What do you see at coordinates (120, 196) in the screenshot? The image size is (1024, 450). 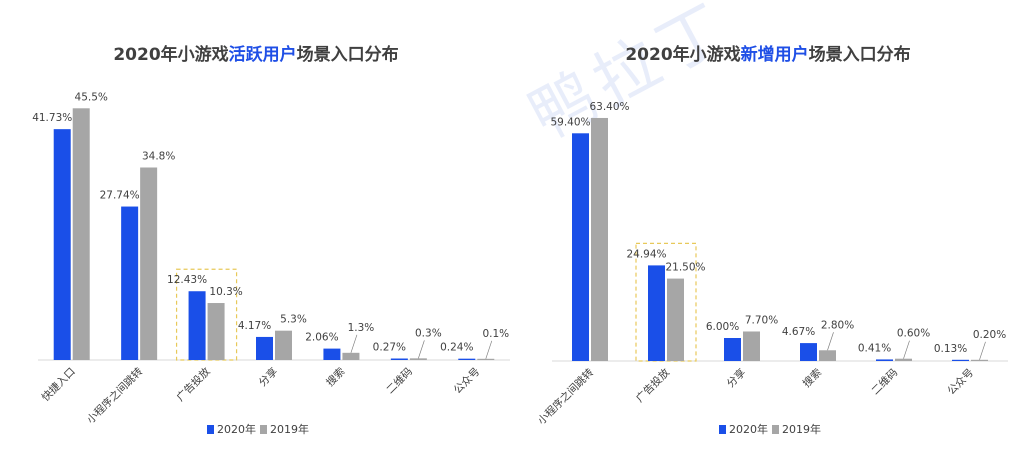 I see `data-label-2020: 27.74%` at bounding box center [120, 196].